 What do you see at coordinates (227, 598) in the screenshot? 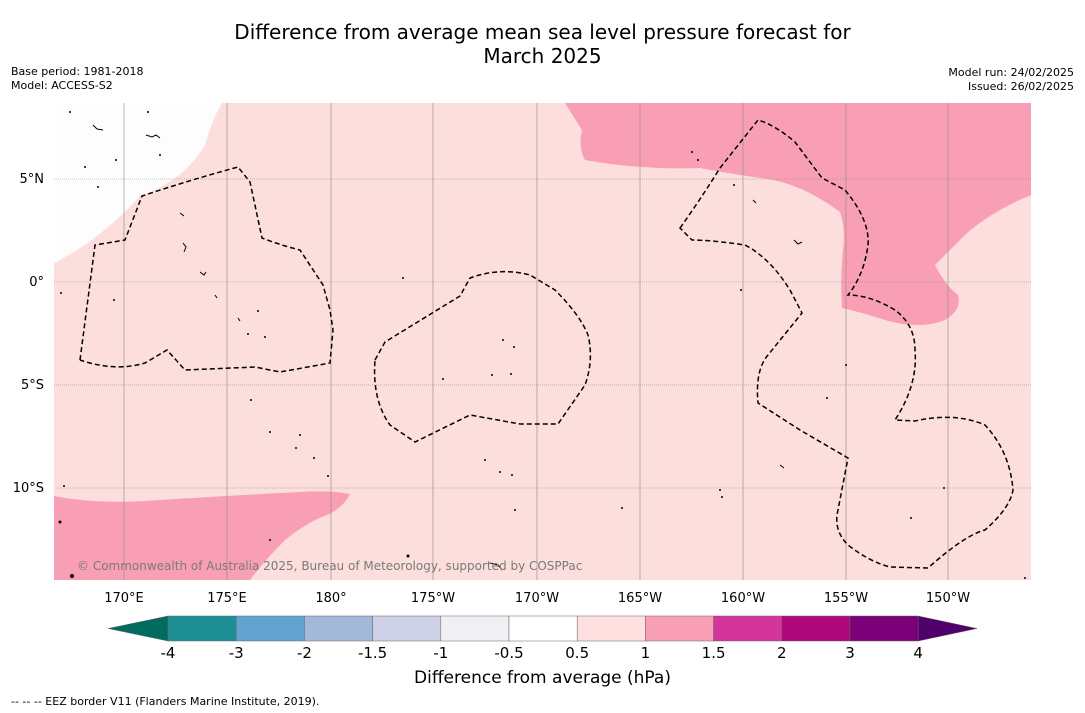
I see `lon-label: 175°E` at bounding box center [227, 598].